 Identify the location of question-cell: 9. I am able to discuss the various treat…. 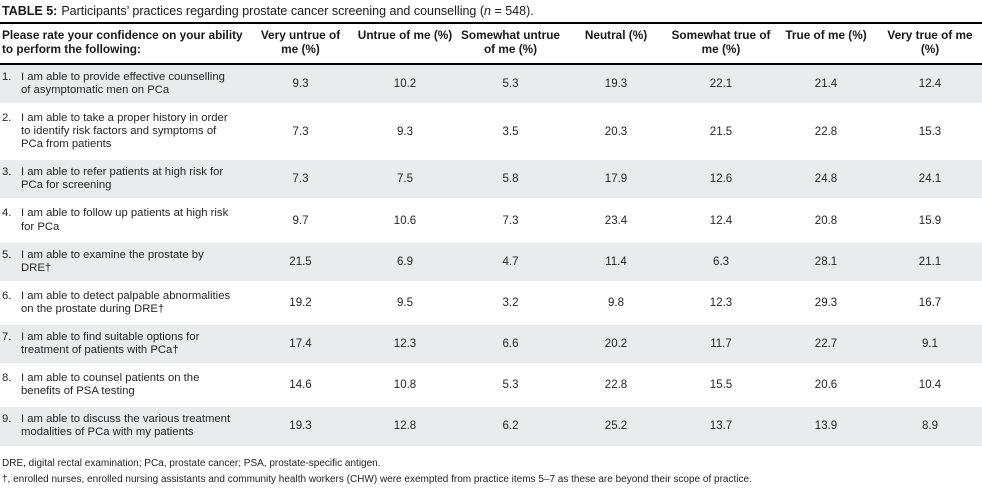
(124, 427).